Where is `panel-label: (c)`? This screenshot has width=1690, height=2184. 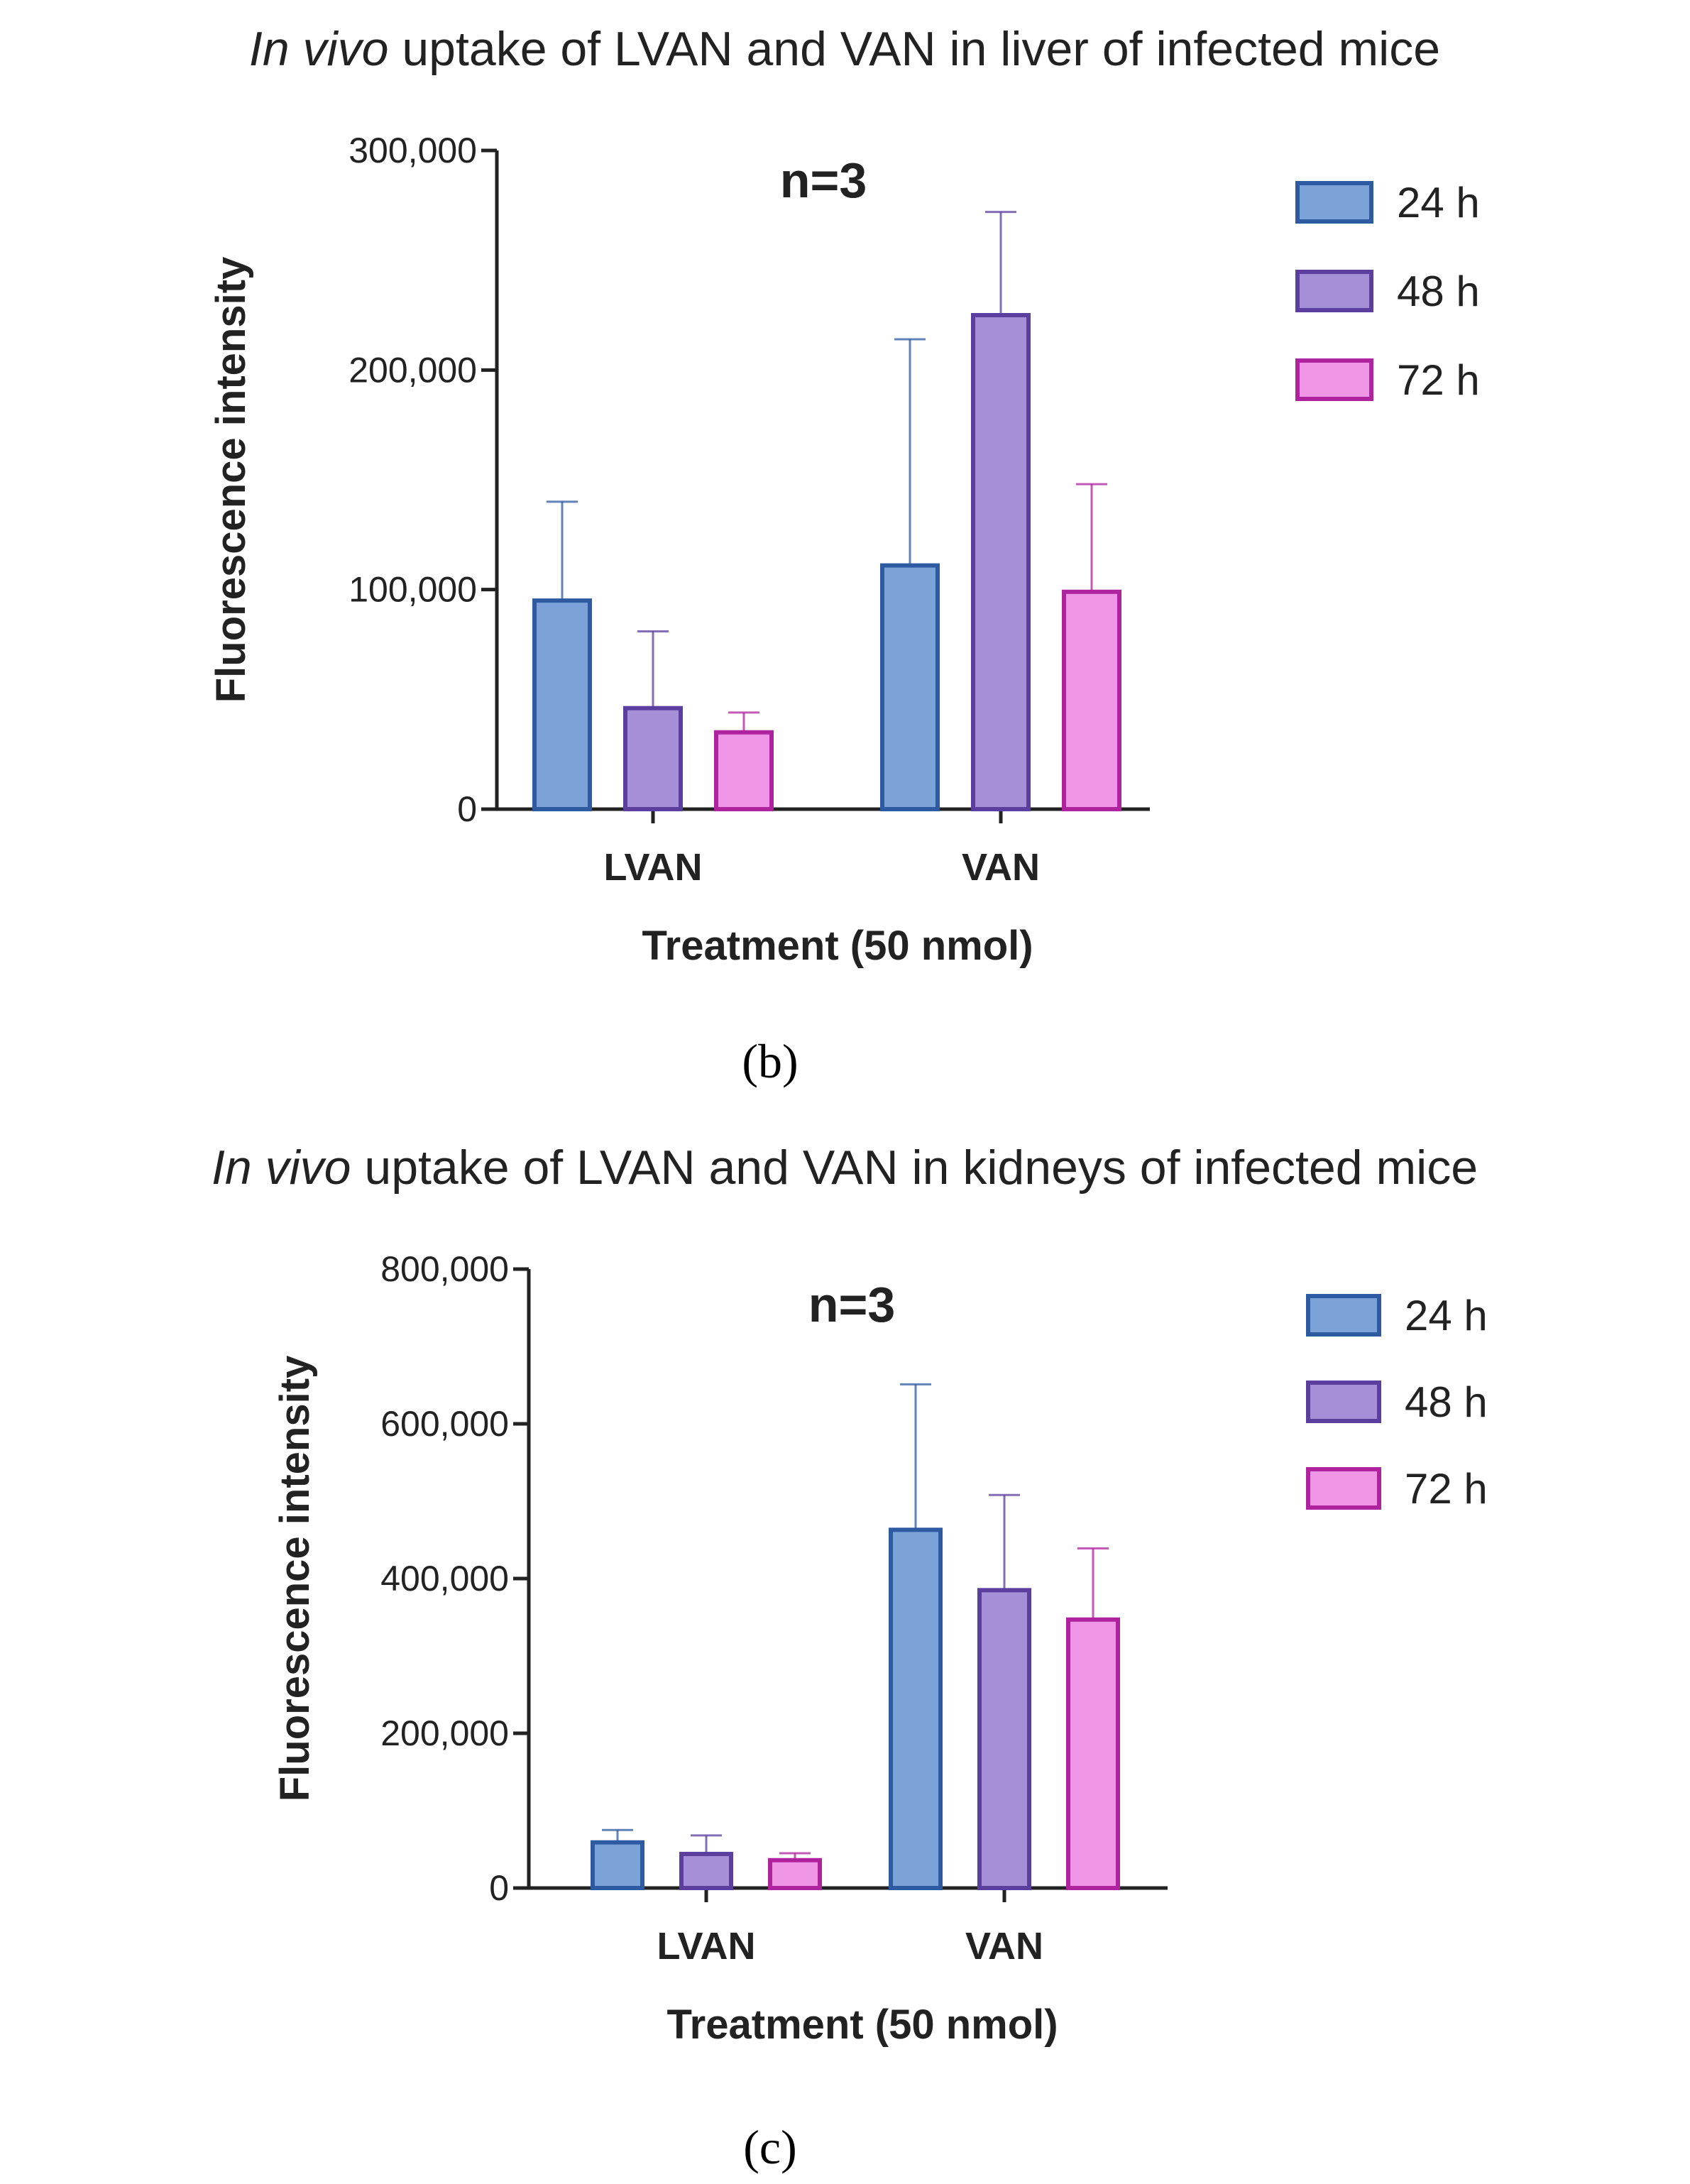 panel-label: (c) is located at coordinates (770, 2147).